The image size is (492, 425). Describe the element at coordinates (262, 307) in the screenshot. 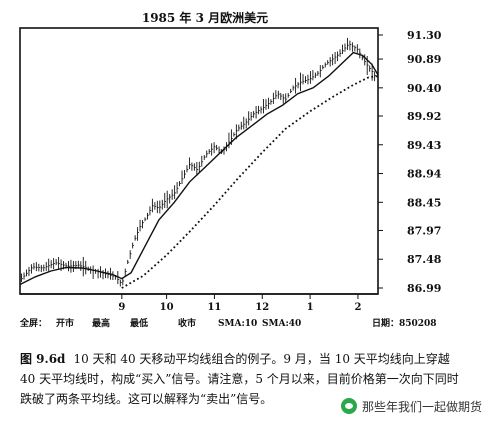

I see `x-tick-label: 12` at that location.